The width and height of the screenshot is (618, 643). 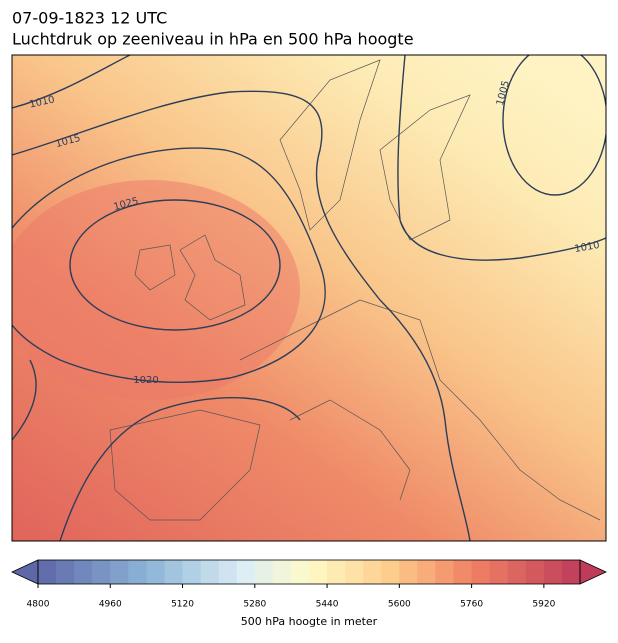 I want to click on colorbar-extend-low, so click(x=25, y=572).